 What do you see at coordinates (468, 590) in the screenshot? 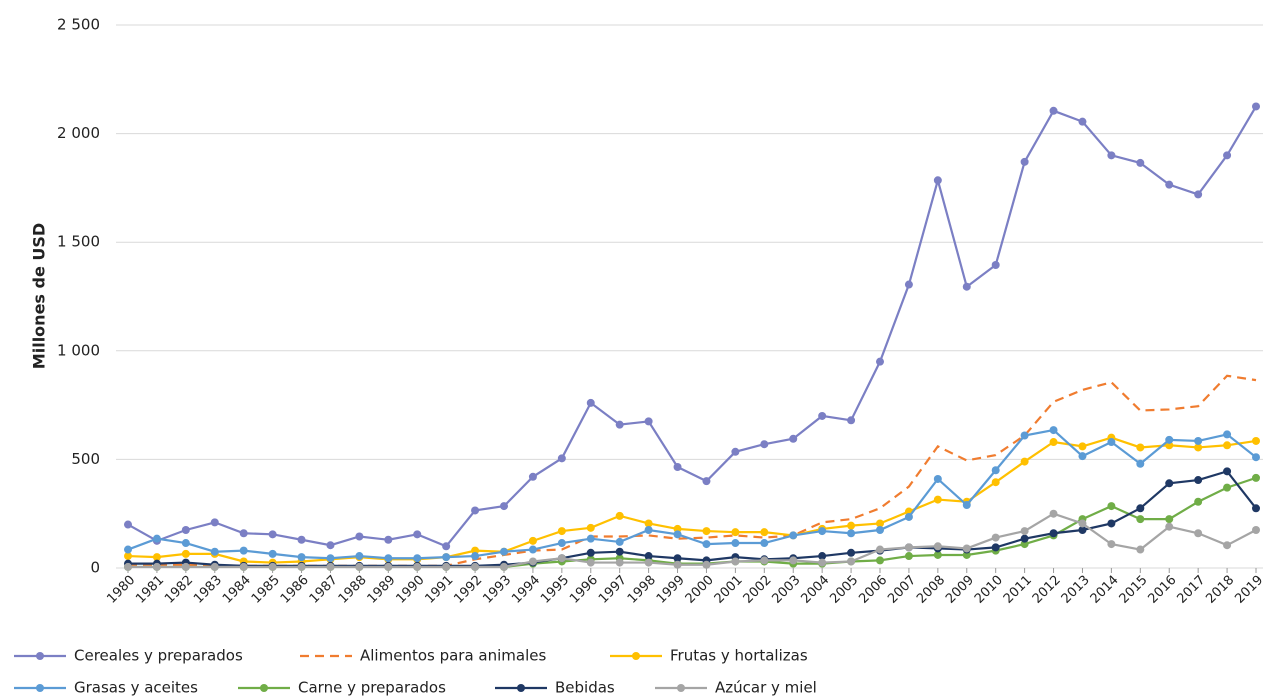
I see `x-tick-label: 1992` at bounding box center [468, 590].